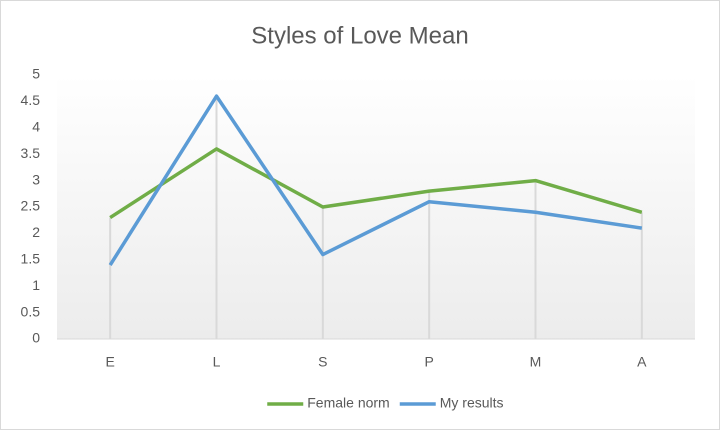 The height and width of the screenshot is (430, 720). Describe the element at coordinates (472, 403) in the screenshot. I see `legend-label: My results` at that location.